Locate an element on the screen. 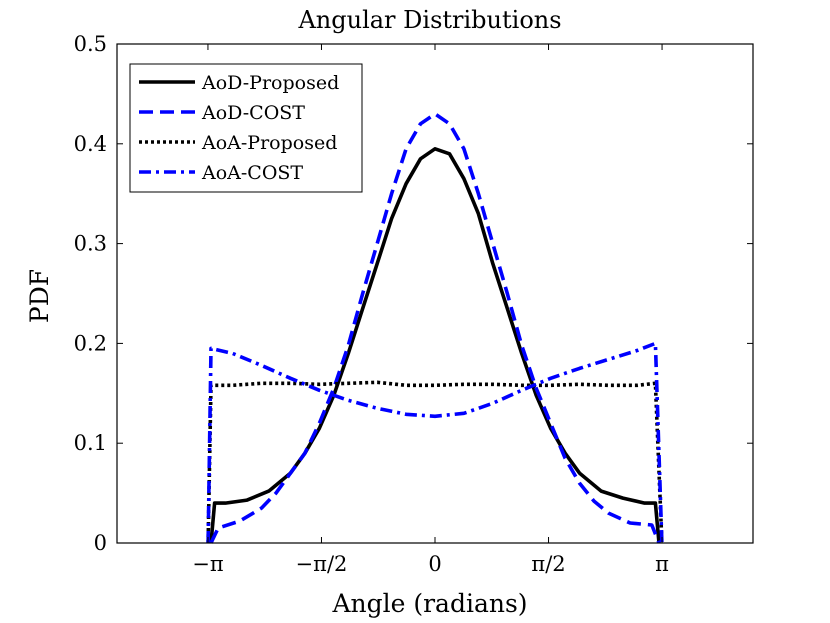 This screenshot has width=830, height=623. legend-label: AoA-COST is located at coordinates (252, 173).